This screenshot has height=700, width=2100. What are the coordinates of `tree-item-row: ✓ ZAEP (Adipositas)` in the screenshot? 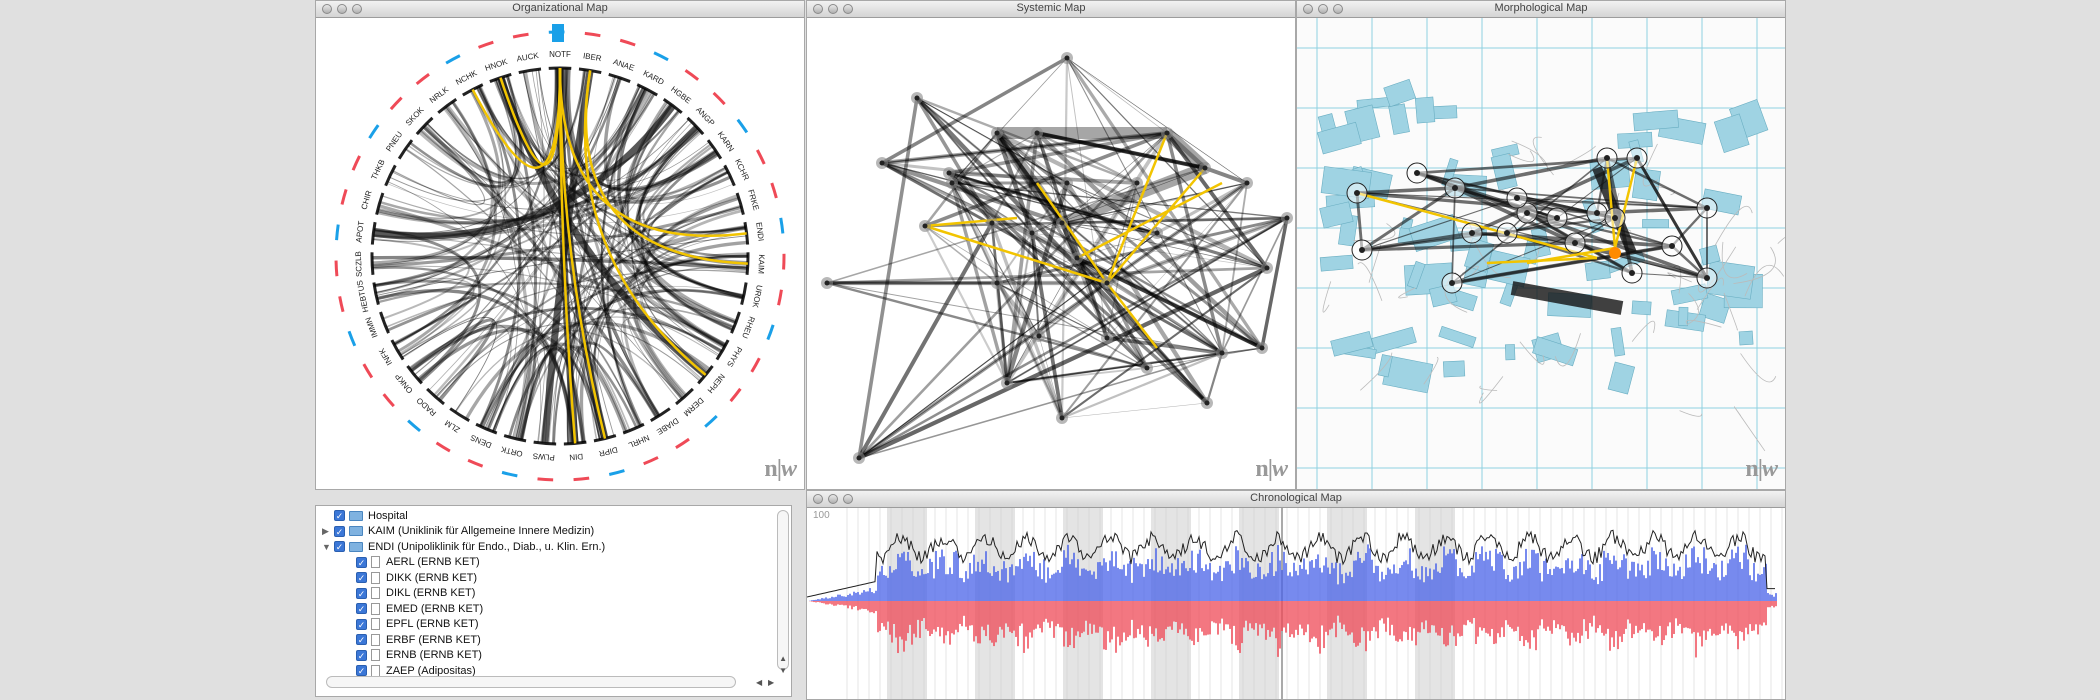 It's located at (416, 670).